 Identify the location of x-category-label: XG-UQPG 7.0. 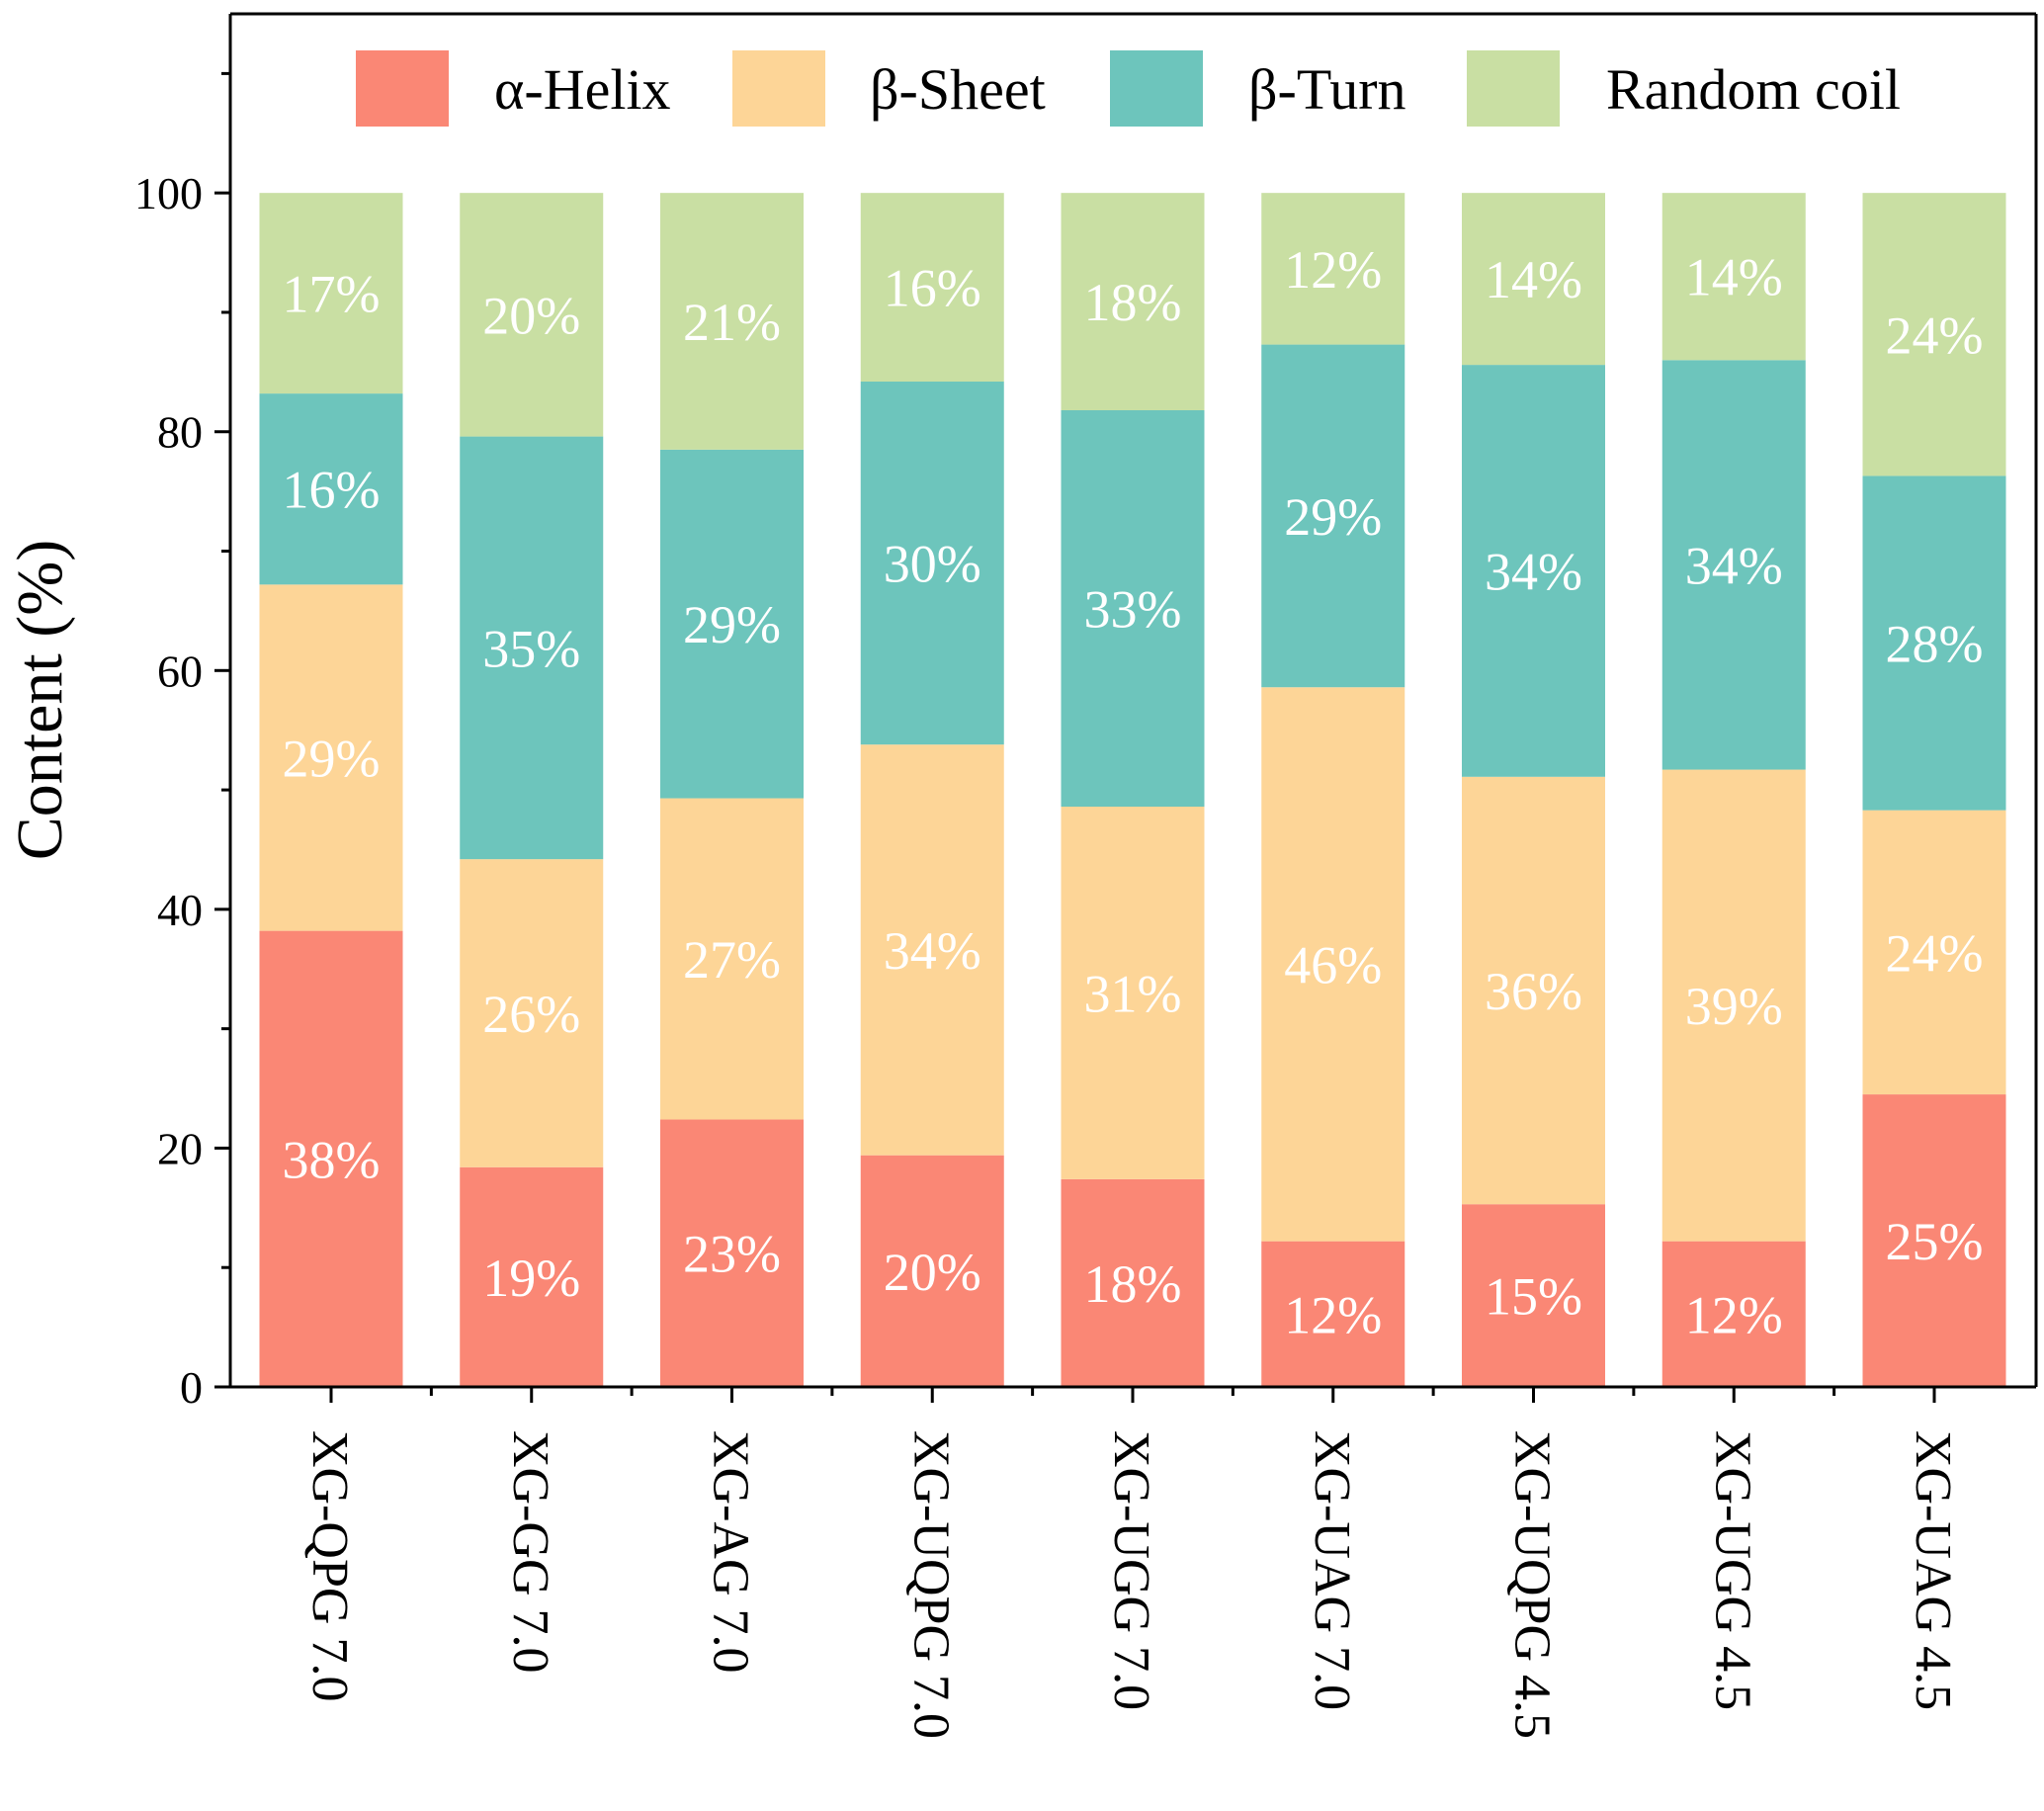
(930, 1584).